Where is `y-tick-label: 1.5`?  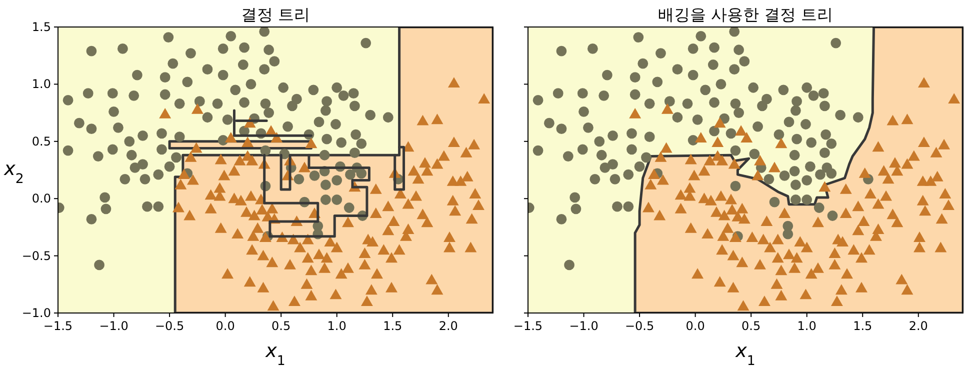 y-tick-label: 1.5 is located at coordinates (41, 27).